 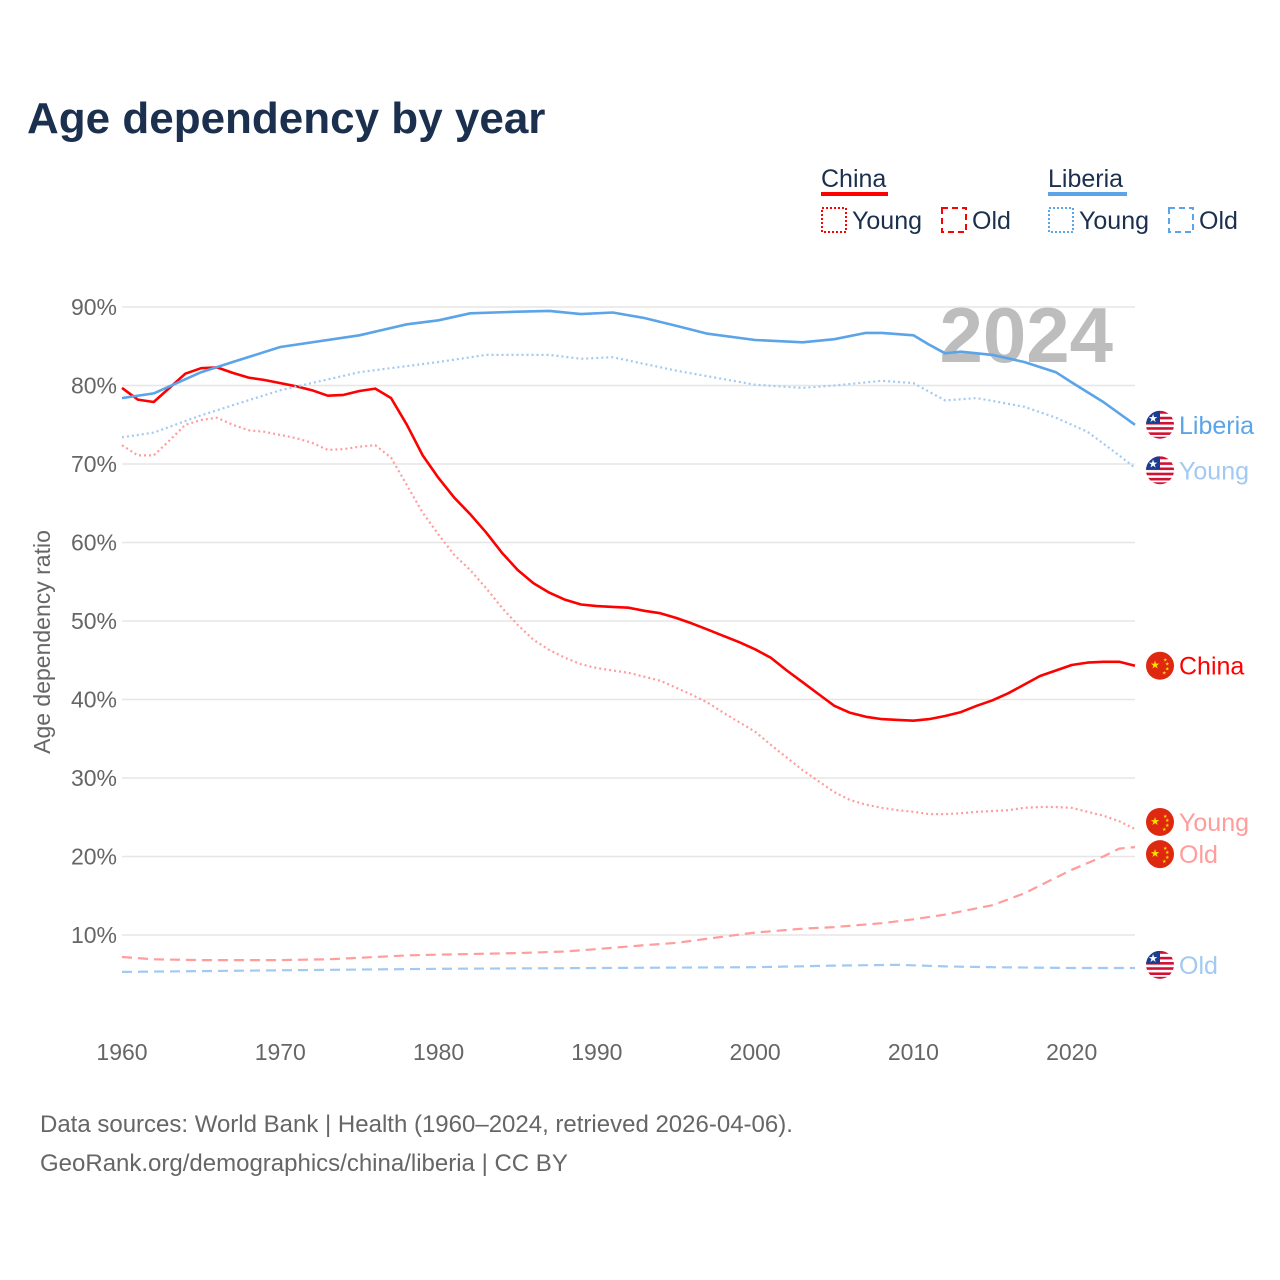 I want to click on y-tick-label: 30%, so click(x=94, y=778).